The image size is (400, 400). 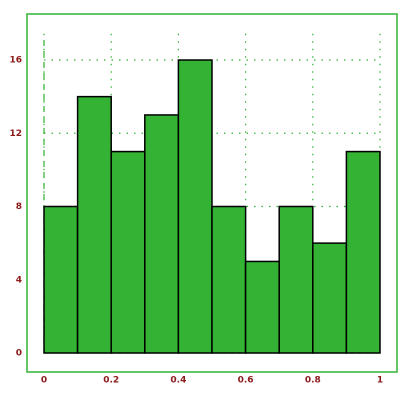 What do you see at coordinates (19, 207) in the screenshot?
I see `y-tick-label: 8` at bounding box center [19, 207].